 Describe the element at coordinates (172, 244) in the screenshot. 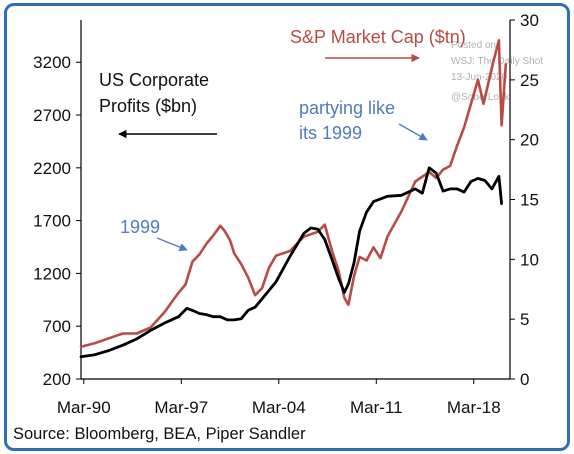

I see `annotation-1999-arrow` at that location.